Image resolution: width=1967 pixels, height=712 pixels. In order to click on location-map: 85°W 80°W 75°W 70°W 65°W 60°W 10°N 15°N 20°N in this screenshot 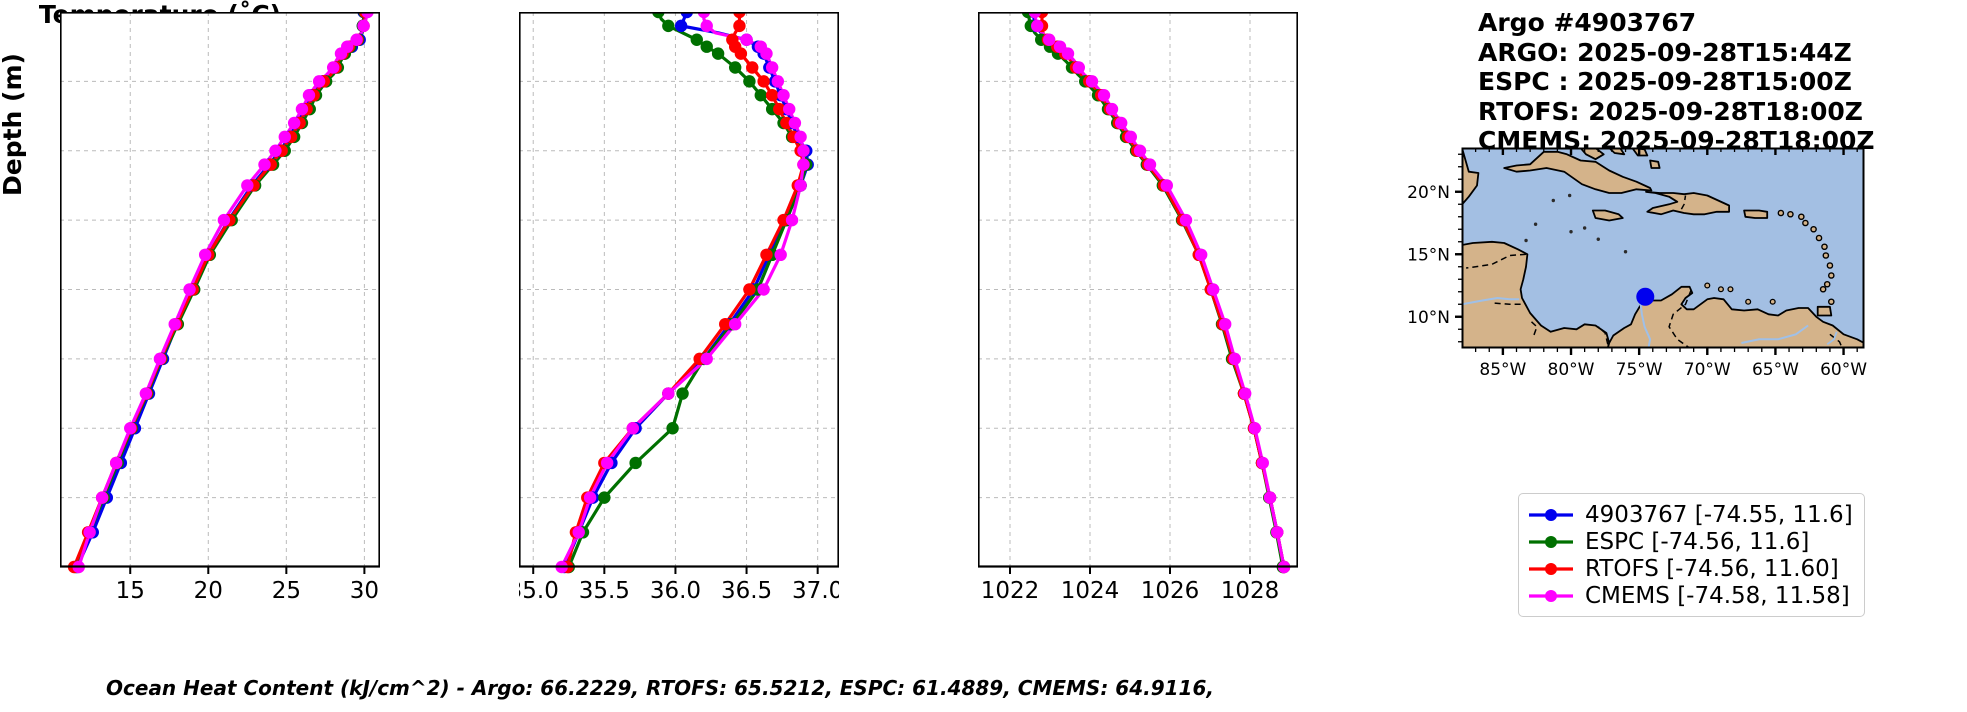, I will do `click(1637, 263)`.